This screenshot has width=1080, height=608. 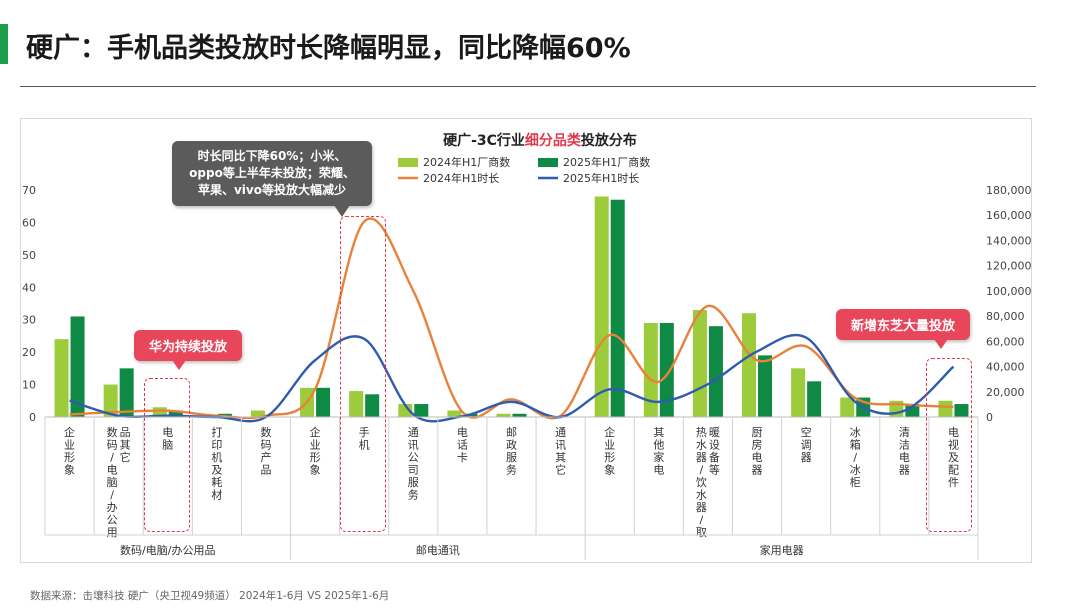 What do you see at coordinates (167, 550) in the screenshot?
I see `group-label: 数码/电脑/办公用品` at bounding box center [167, 550].